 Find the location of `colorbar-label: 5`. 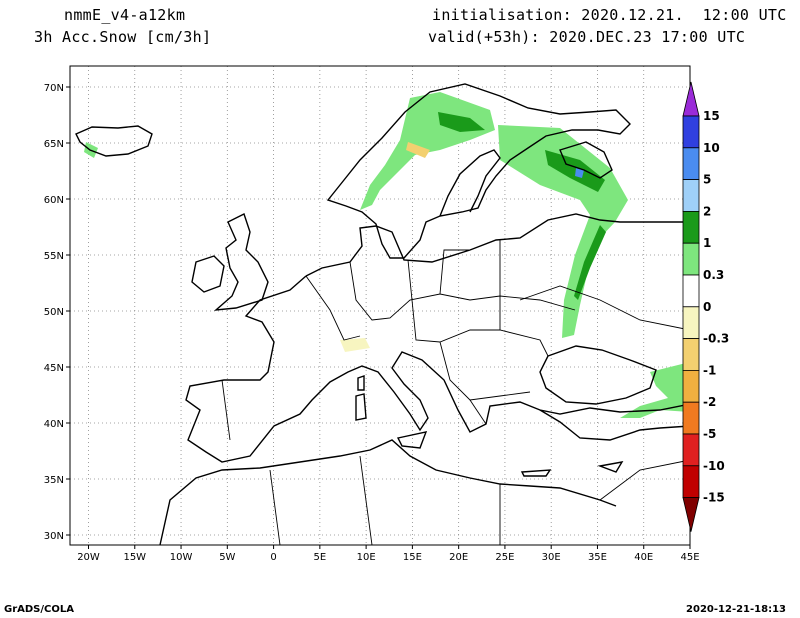

colorbar-label: 5 is located at coordinates (707, 180).